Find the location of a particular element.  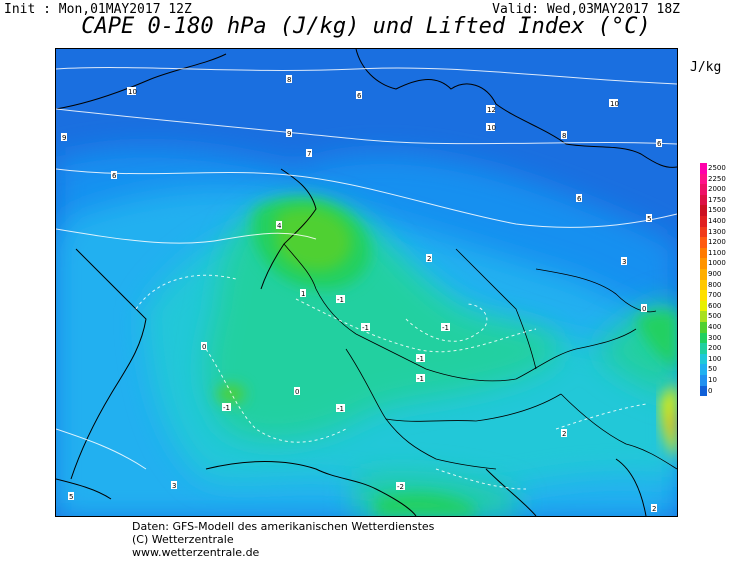

svg-text: 9 is located at coordinates (64, 138).